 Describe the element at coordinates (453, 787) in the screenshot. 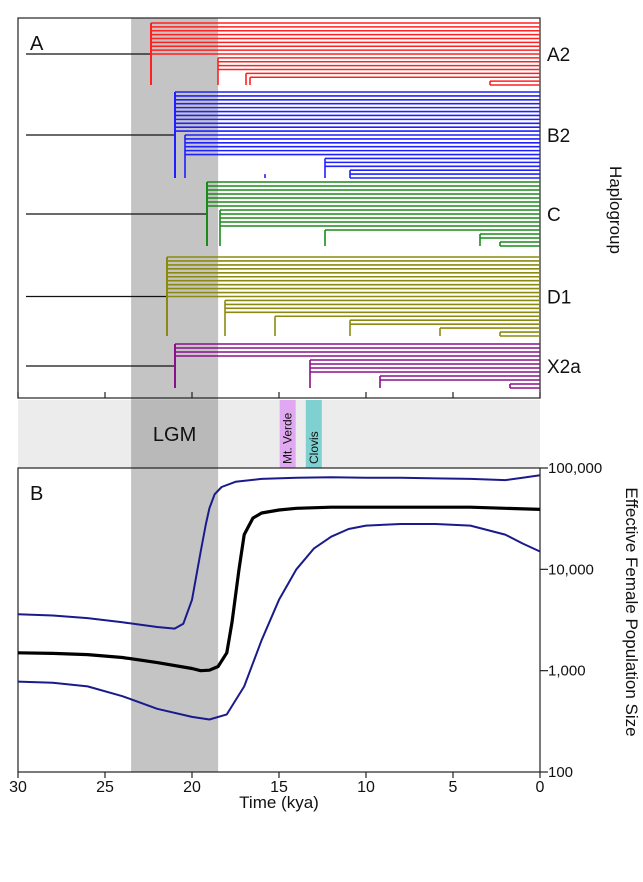

I see `x-tick-label: 5` at that location.